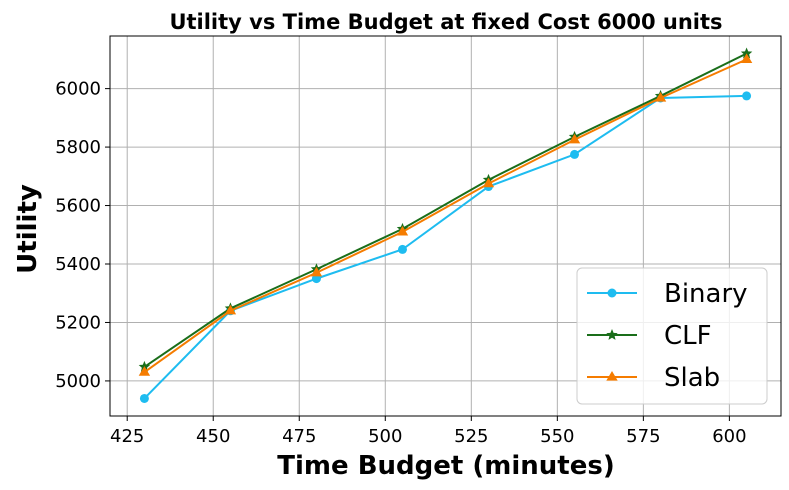  I want to click on x-tick-label: 600, so click(729, 436).